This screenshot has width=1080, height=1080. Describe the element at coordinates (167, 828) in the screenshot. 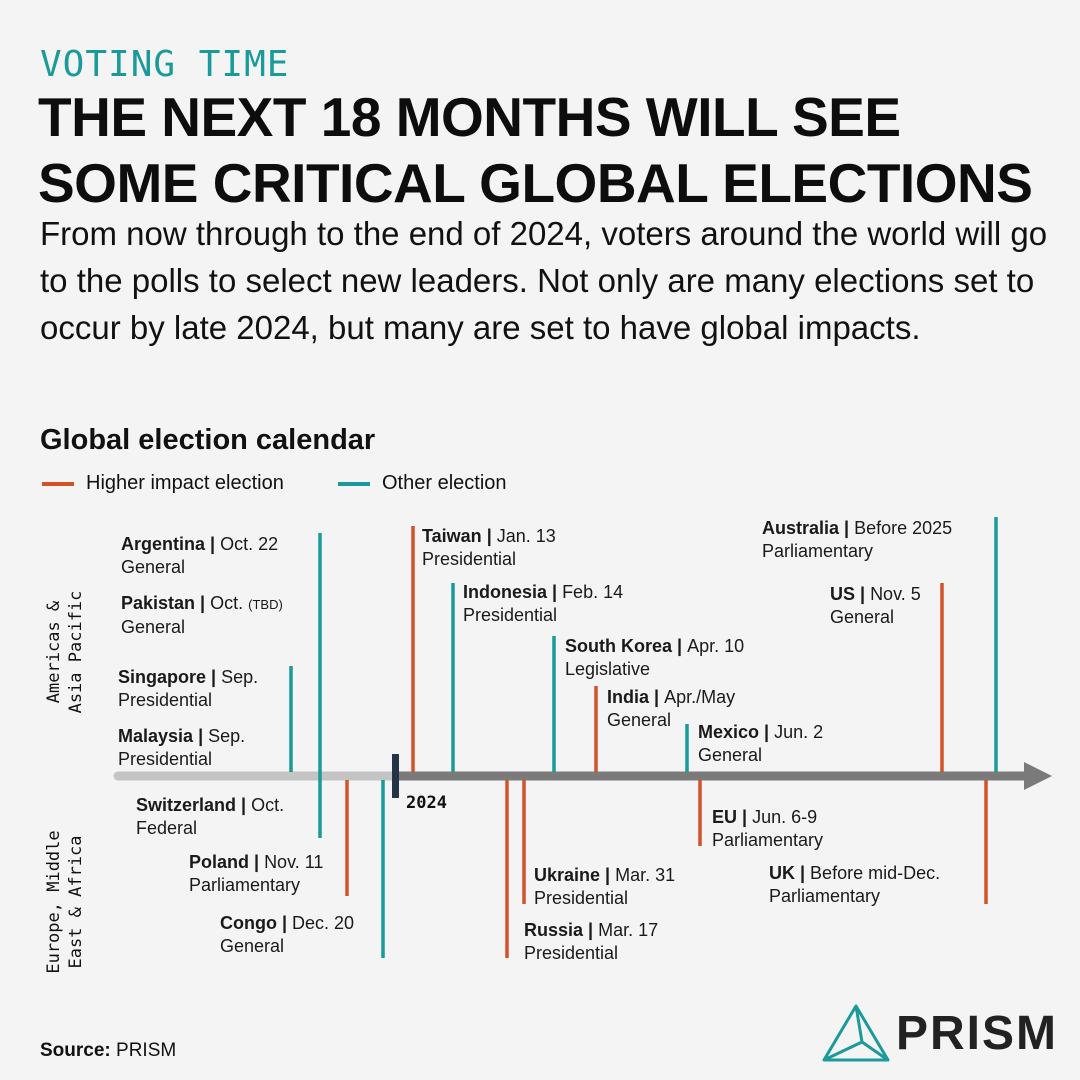

I see `election-type: Federal` at that location.